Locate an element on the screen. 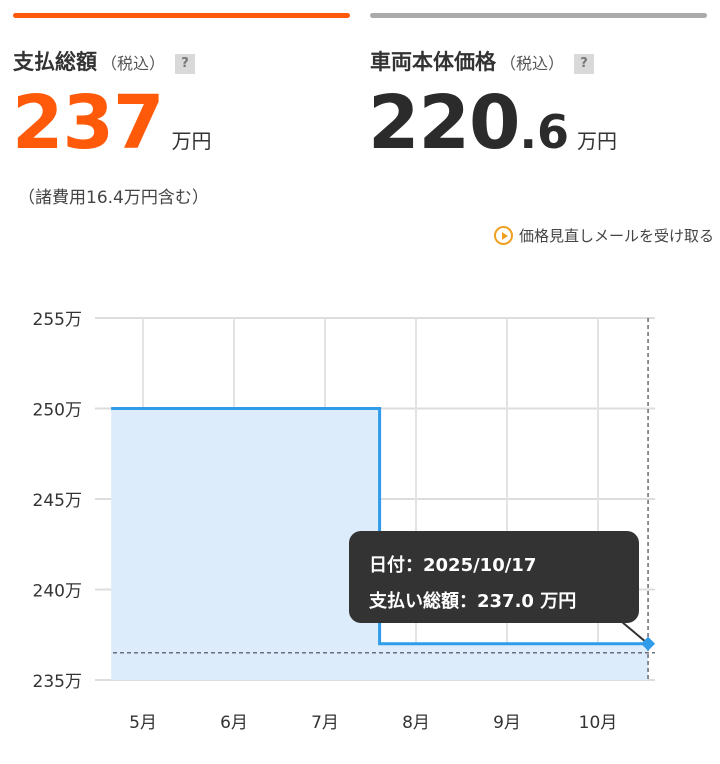  vehicle-price-label-row: 車両本体価格 （税込）? is located at coordinates (482, 61).